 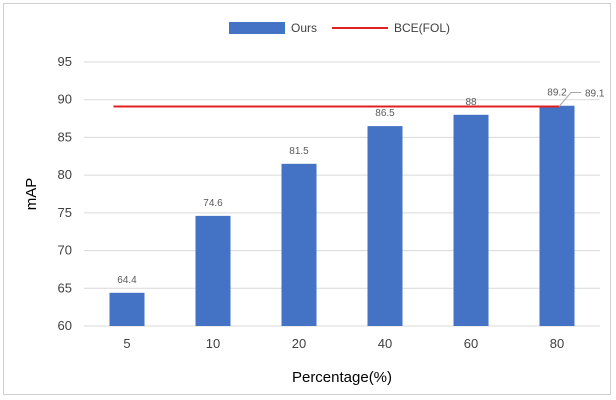 What do you see at coordinates (65, 99) in the screenshot?
I see `y-tick-label: 90` at bounding box center [65, 99].